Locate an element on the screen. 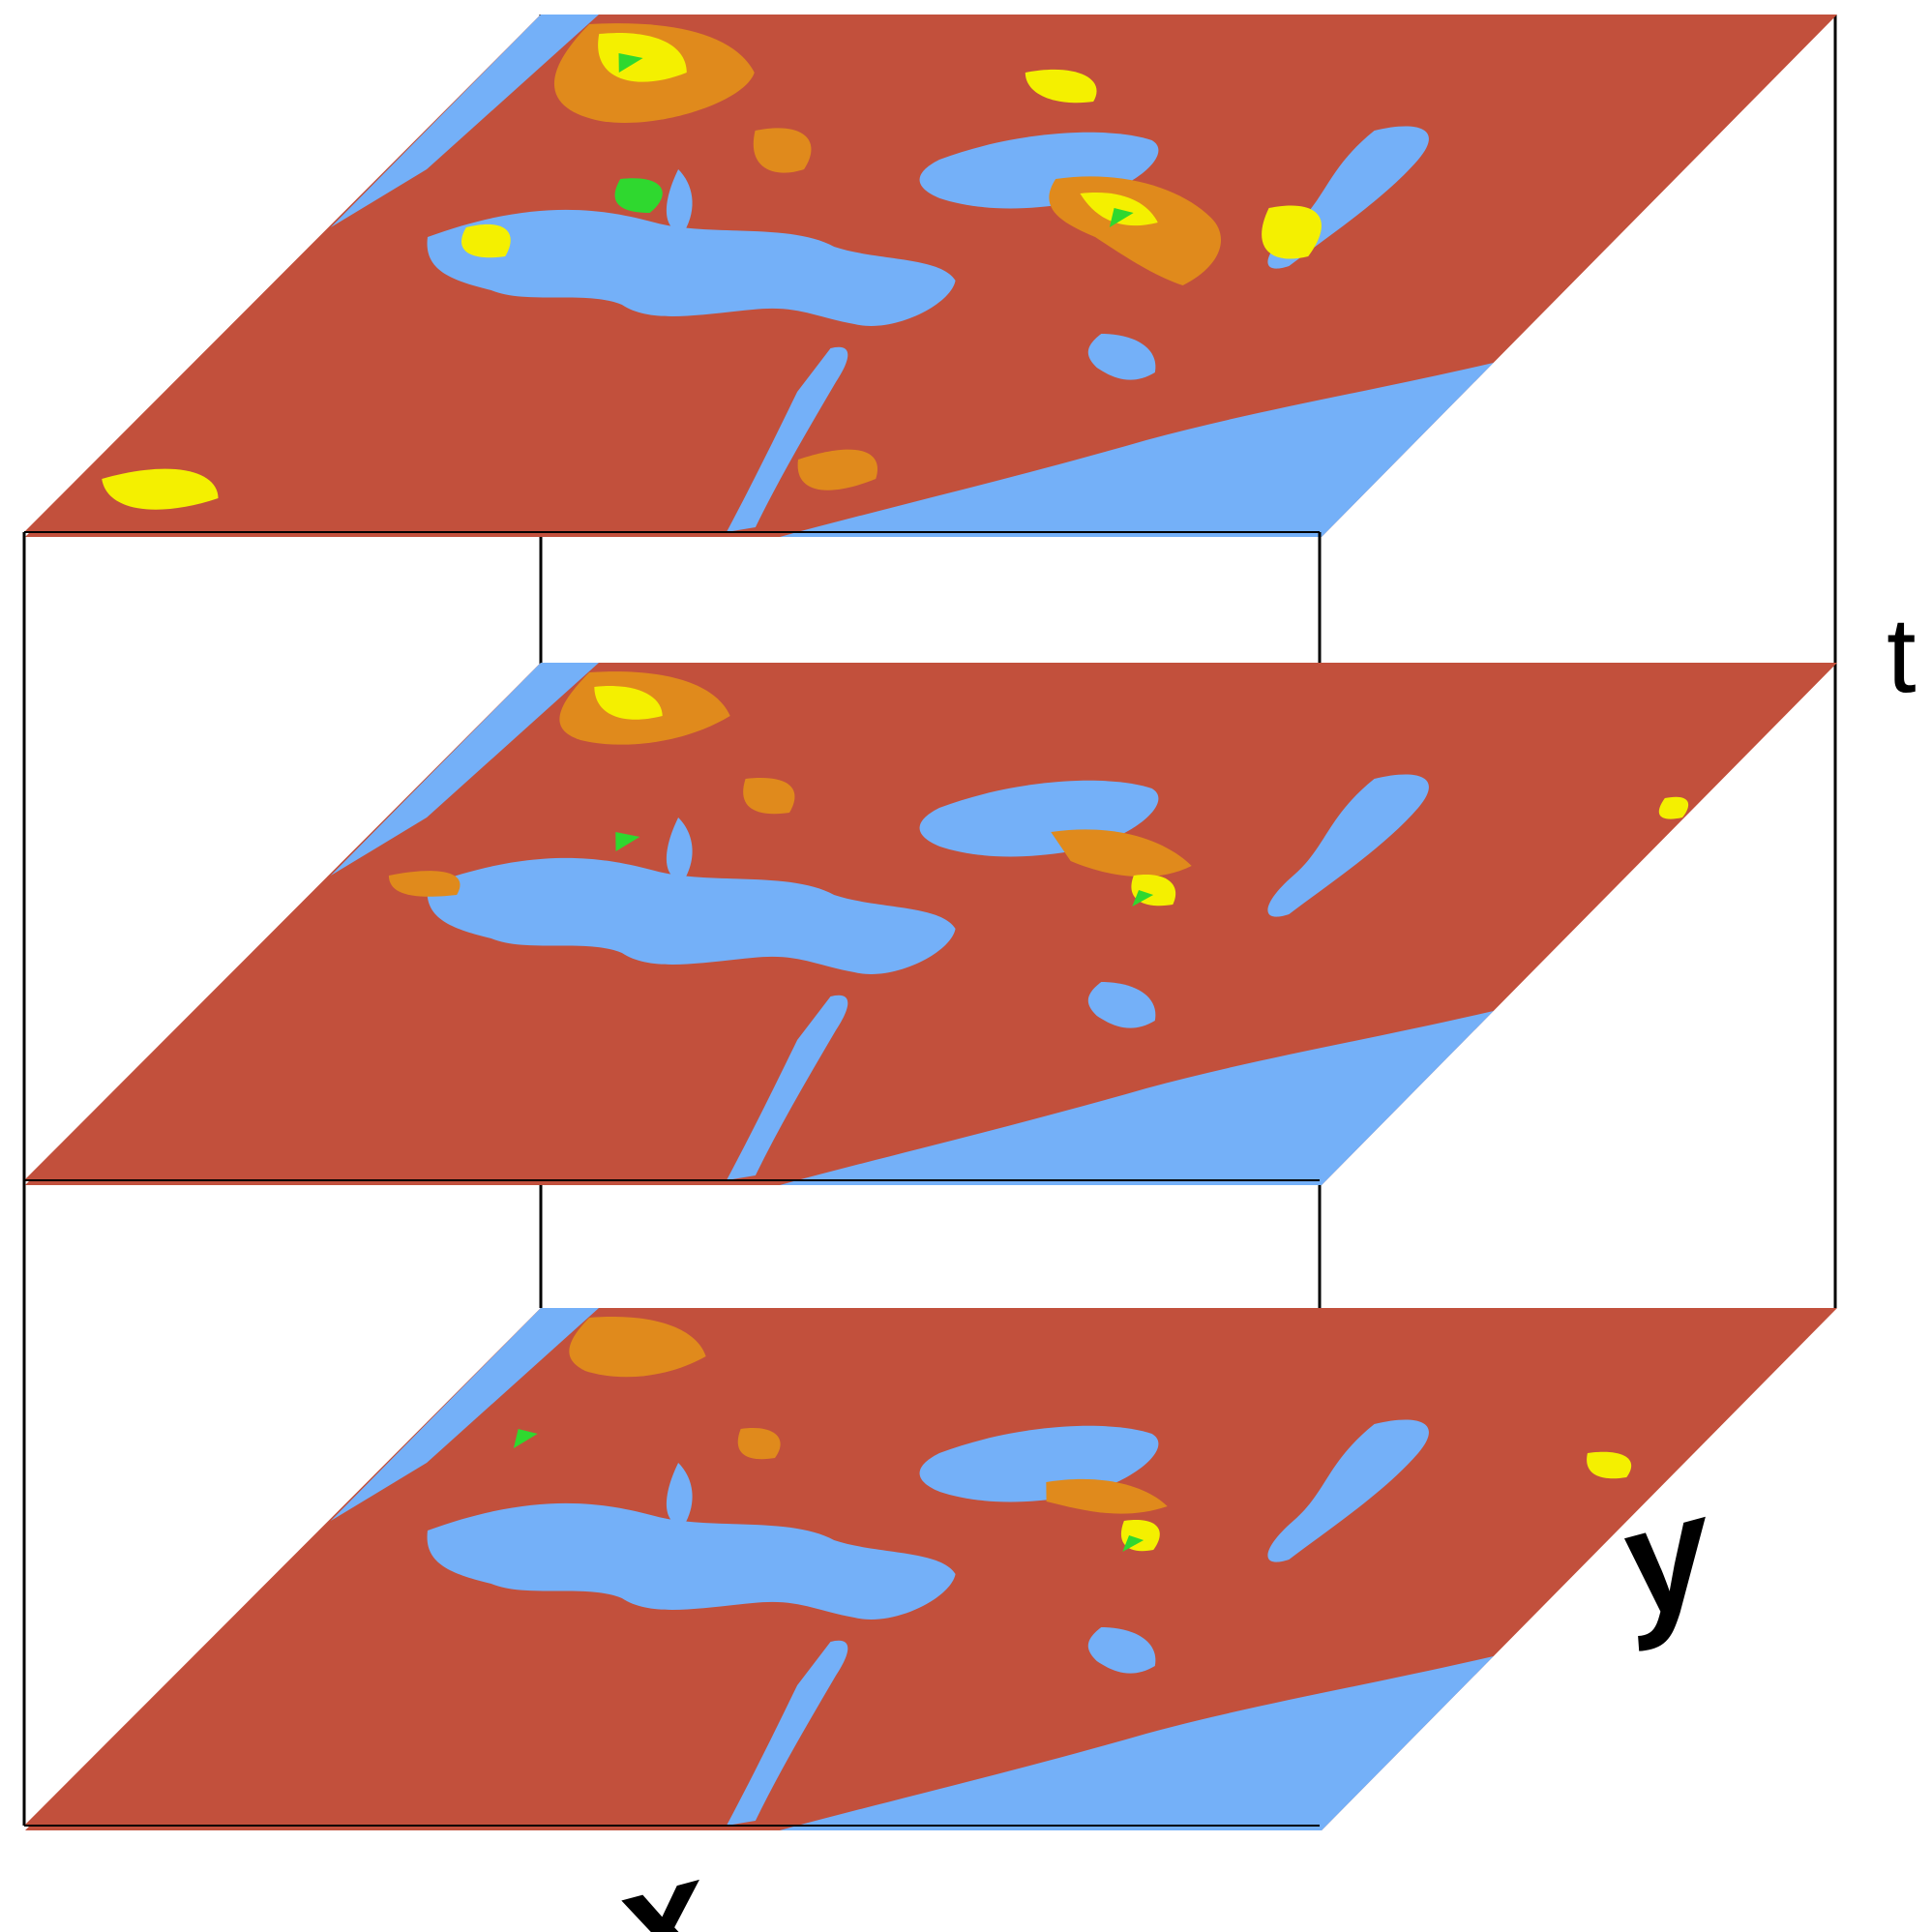  axis-label-t: t is located at coordinates (1902, 655).